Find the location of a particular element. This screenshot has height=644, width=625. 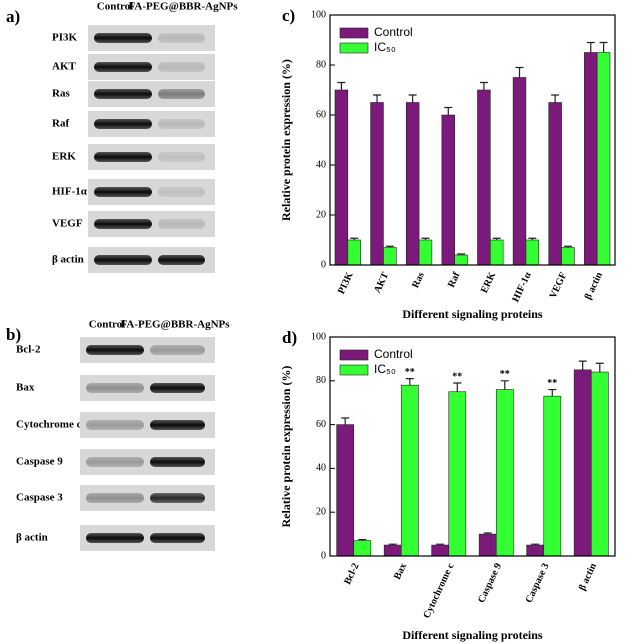

column-header: Control is located at coordinates (107, 325).